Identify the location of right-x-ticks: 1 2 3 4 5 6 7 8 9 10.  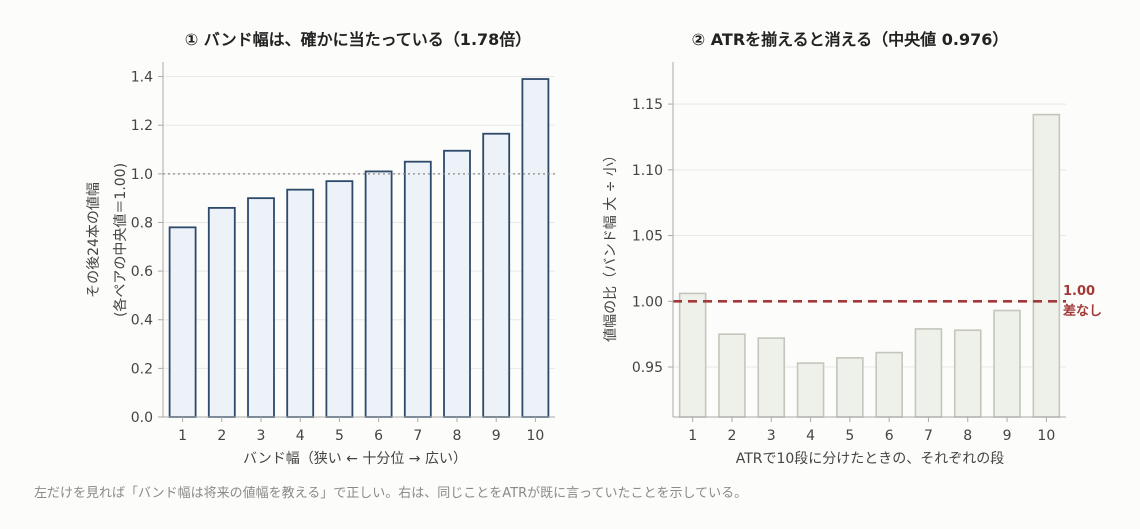
(871, 430).